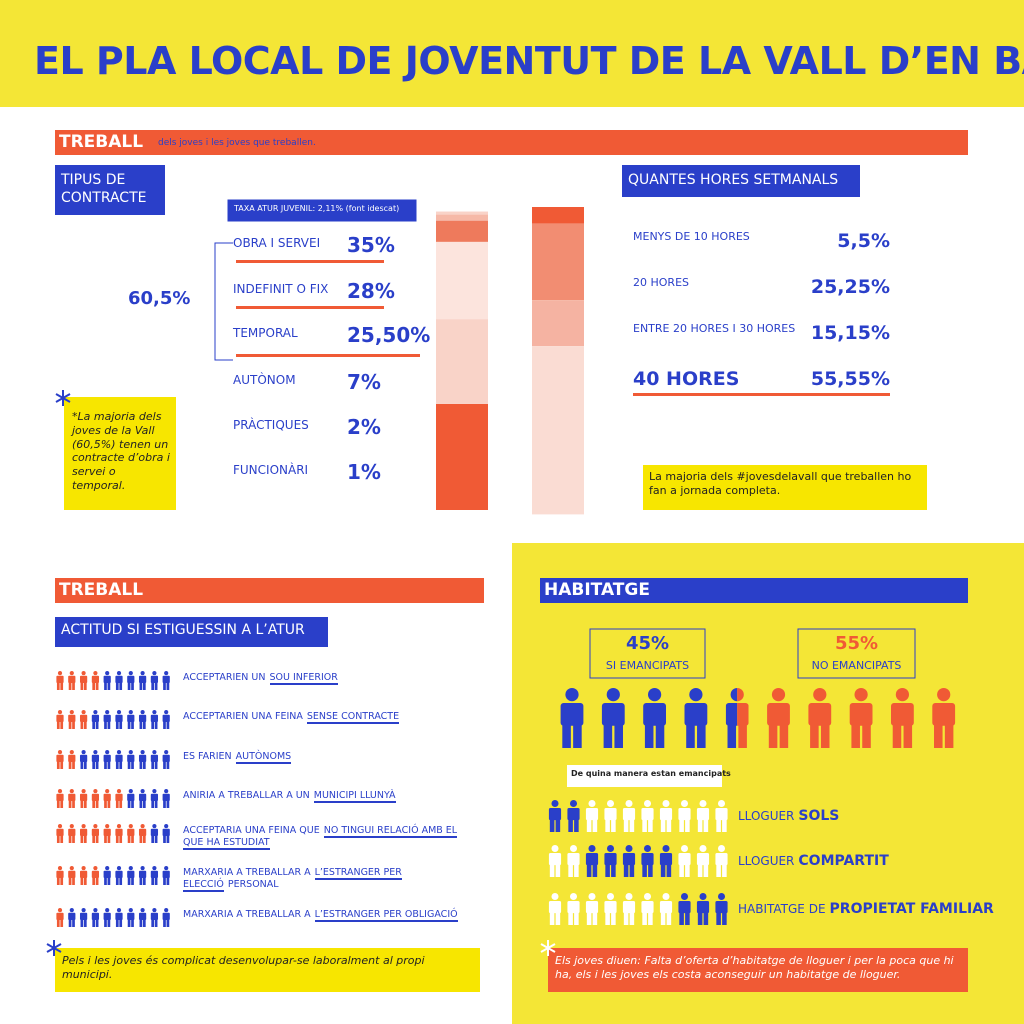 Image resolution: width=1024 pixels, height=1024 pixels. What do you see at coordinates (101, 142) in the screenshot?
I see `section-heading: TREBALL` at bounding box center [101, 142].